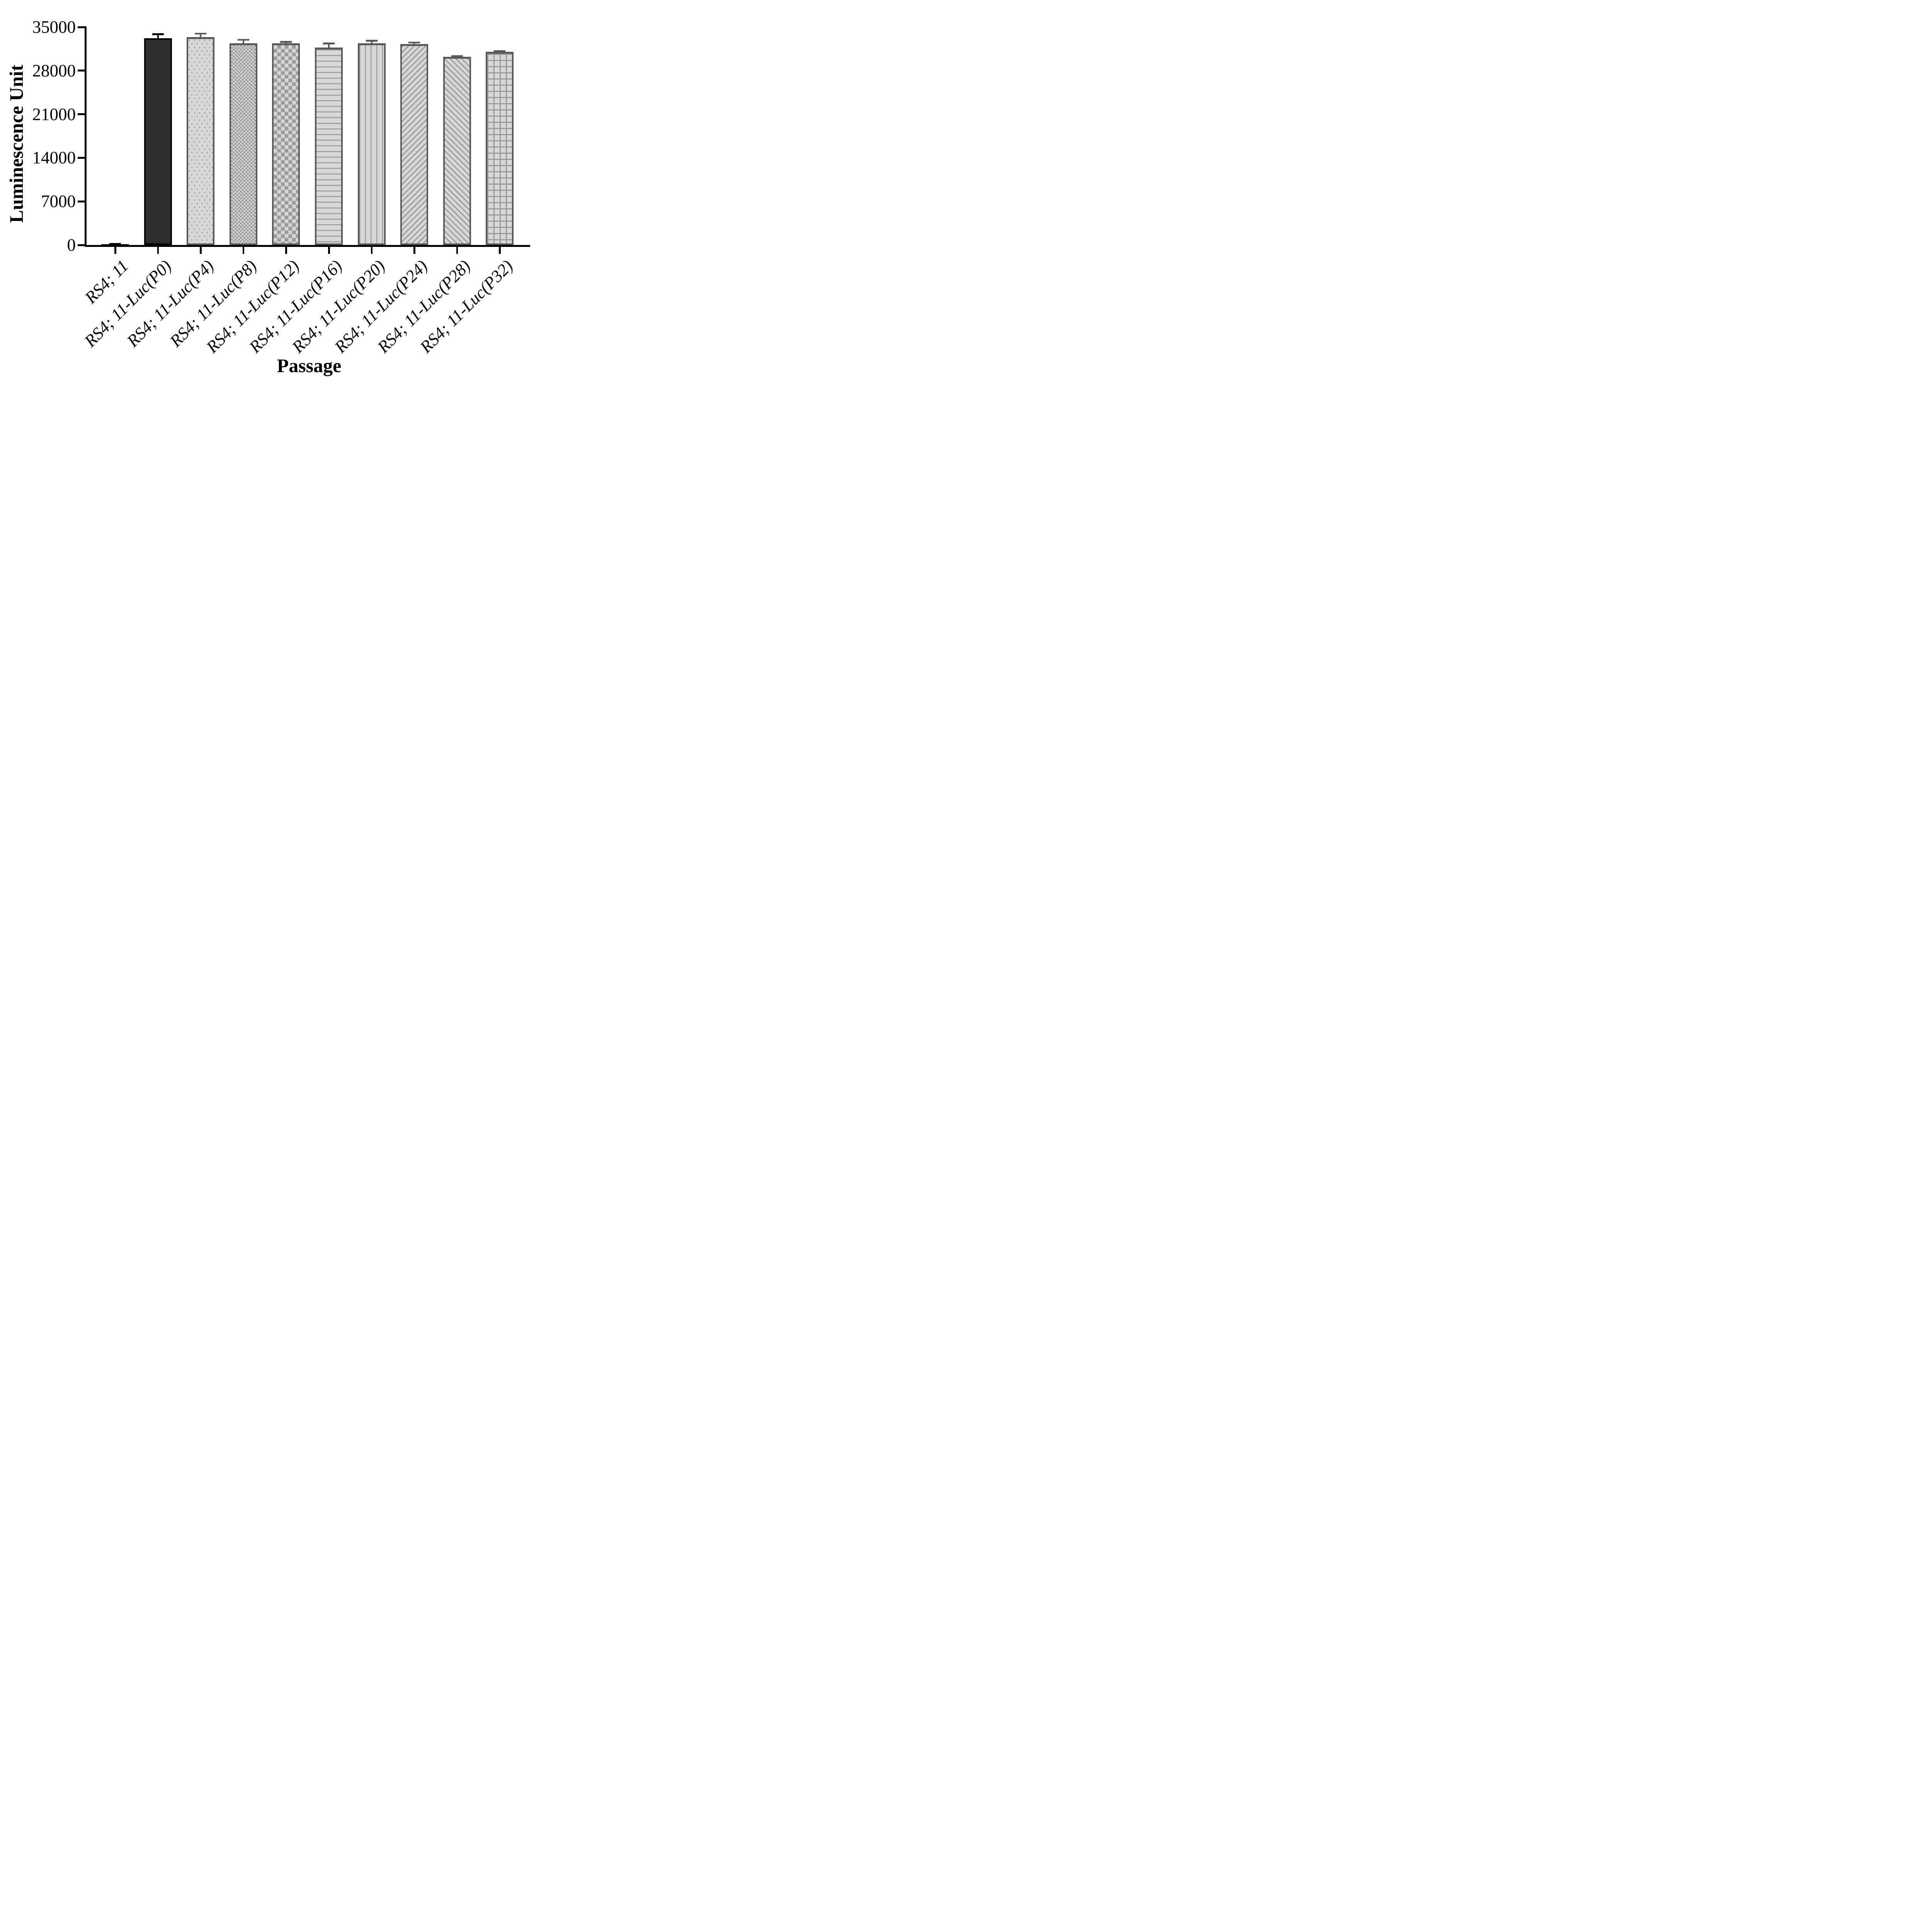 The width and height of the screenshot is (1932, 1932). What do you see at coordinates (54, 70) in the screenshot?
I see `y-tick-label: 28000` at bounding box center [54, 70].